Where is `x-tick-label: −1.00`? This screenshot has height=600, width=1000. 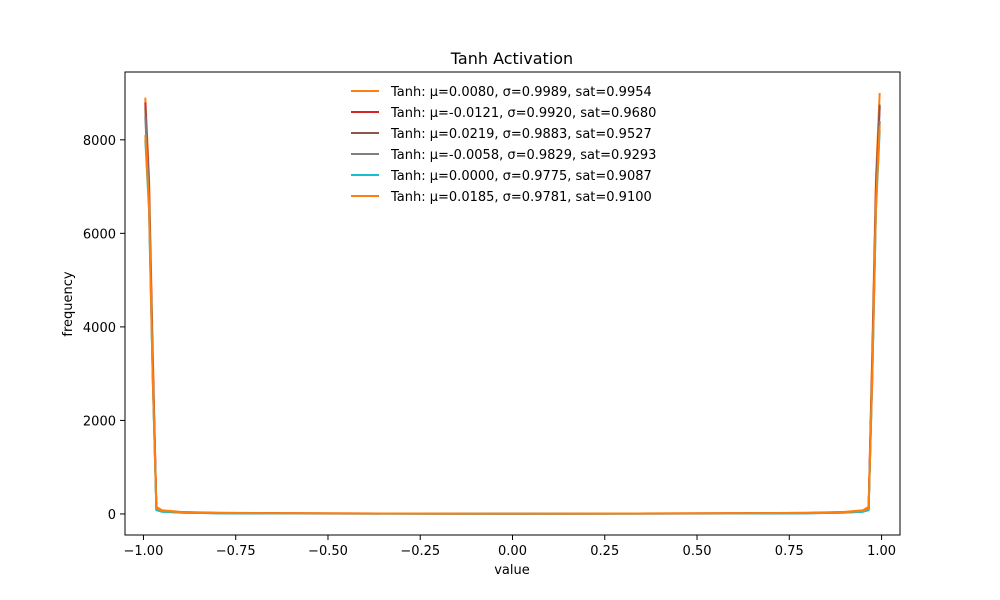 x-tick-label: −1.00 is located at coordinates (144, 551).